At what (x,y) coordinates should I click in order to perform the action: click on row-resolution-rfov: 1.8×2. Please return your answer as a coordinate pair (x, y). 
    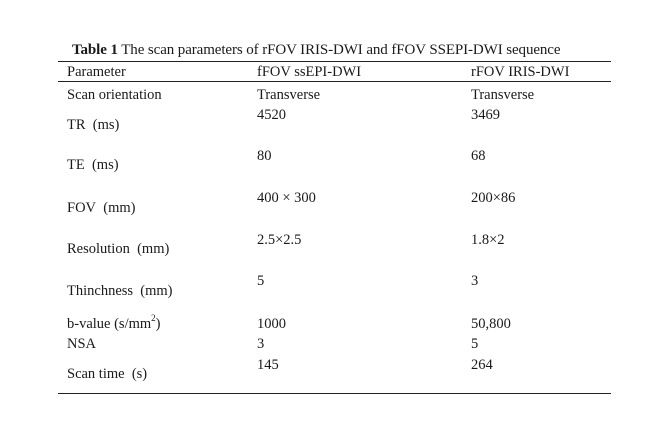
    Looking at the image, I should click on (488, 240).